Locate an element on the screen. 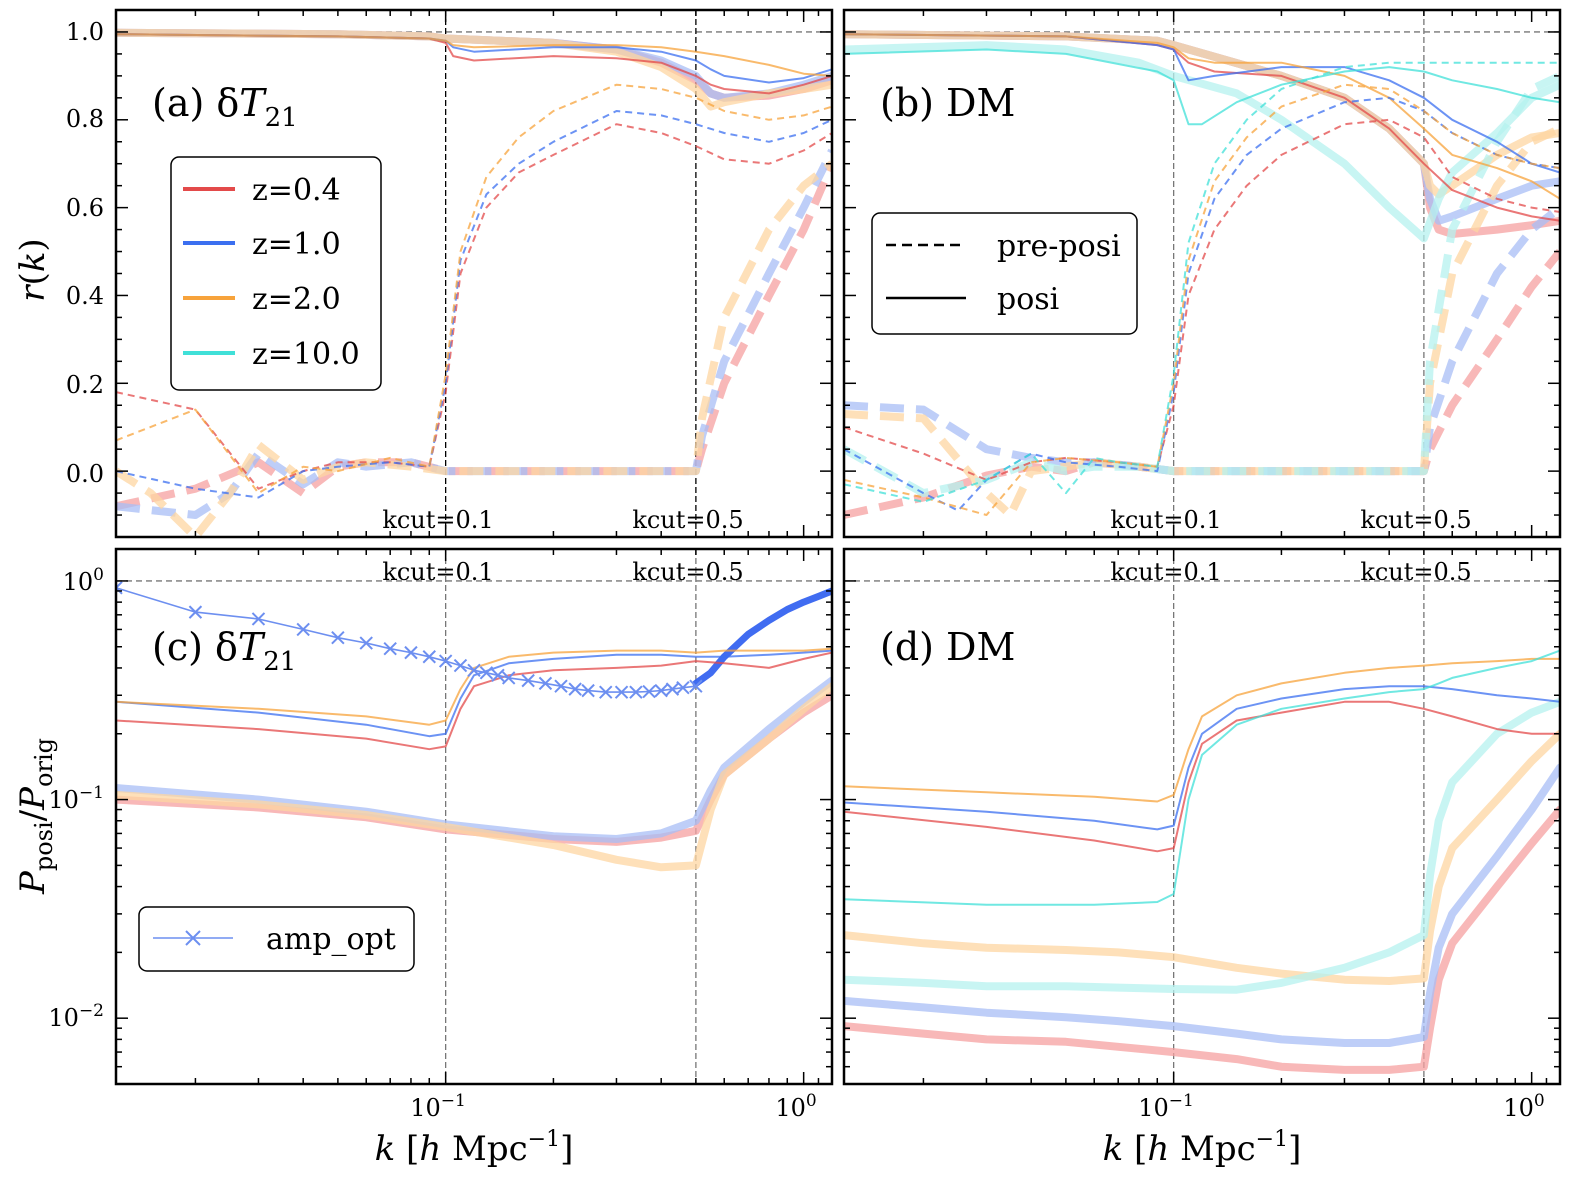  panel-d-series-z-10-0-thick is located at coordinates (1202, 845).